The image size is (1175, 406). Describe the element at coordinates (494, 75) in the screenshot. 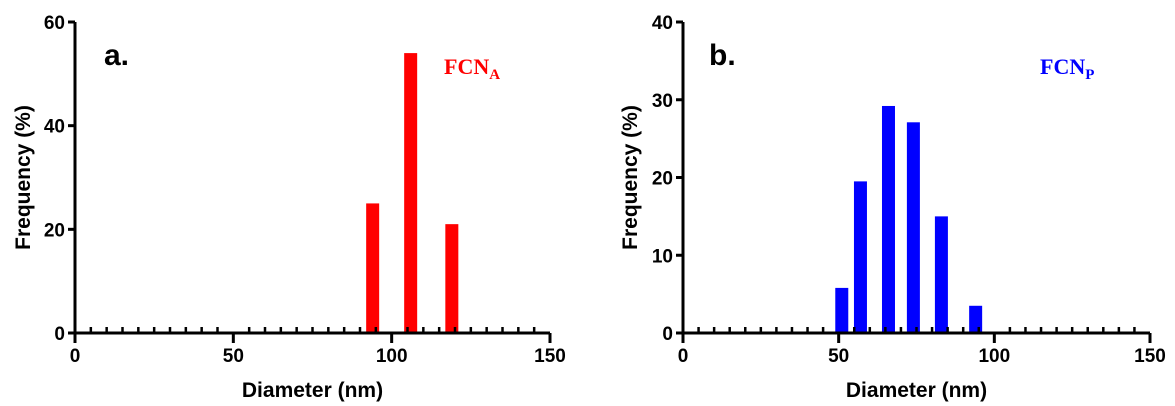

I see `series-label-subscript: A` at that location.